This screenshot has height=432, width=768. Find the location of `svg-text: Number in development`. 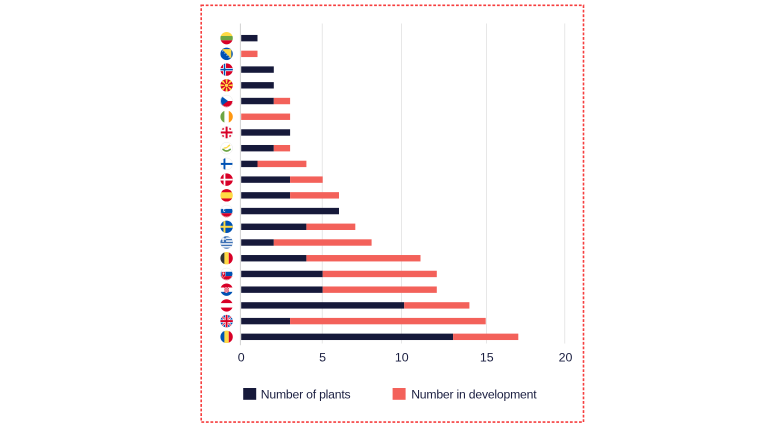

svg-text: Number in development is located at coordinates (474, 395).